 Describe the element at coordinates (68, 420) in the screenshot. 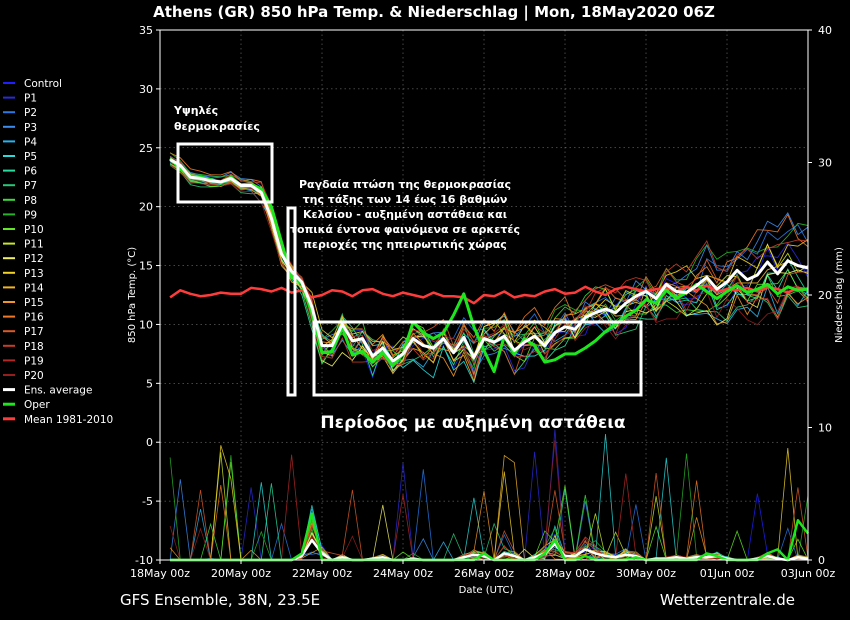

I see `legend-label: Mean 1981-2010` at that location.